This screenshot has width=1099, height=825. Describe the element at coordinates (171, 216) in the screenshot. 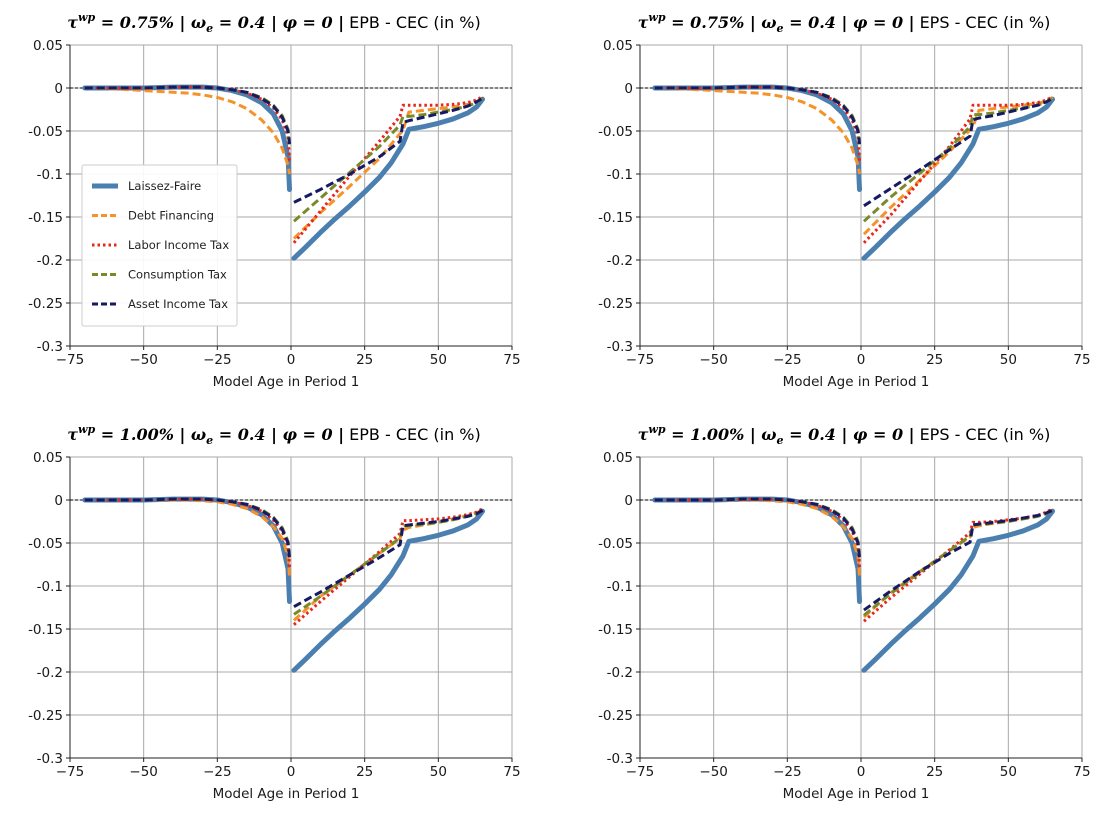

I see `legend-label: Debt Financing` at that location.